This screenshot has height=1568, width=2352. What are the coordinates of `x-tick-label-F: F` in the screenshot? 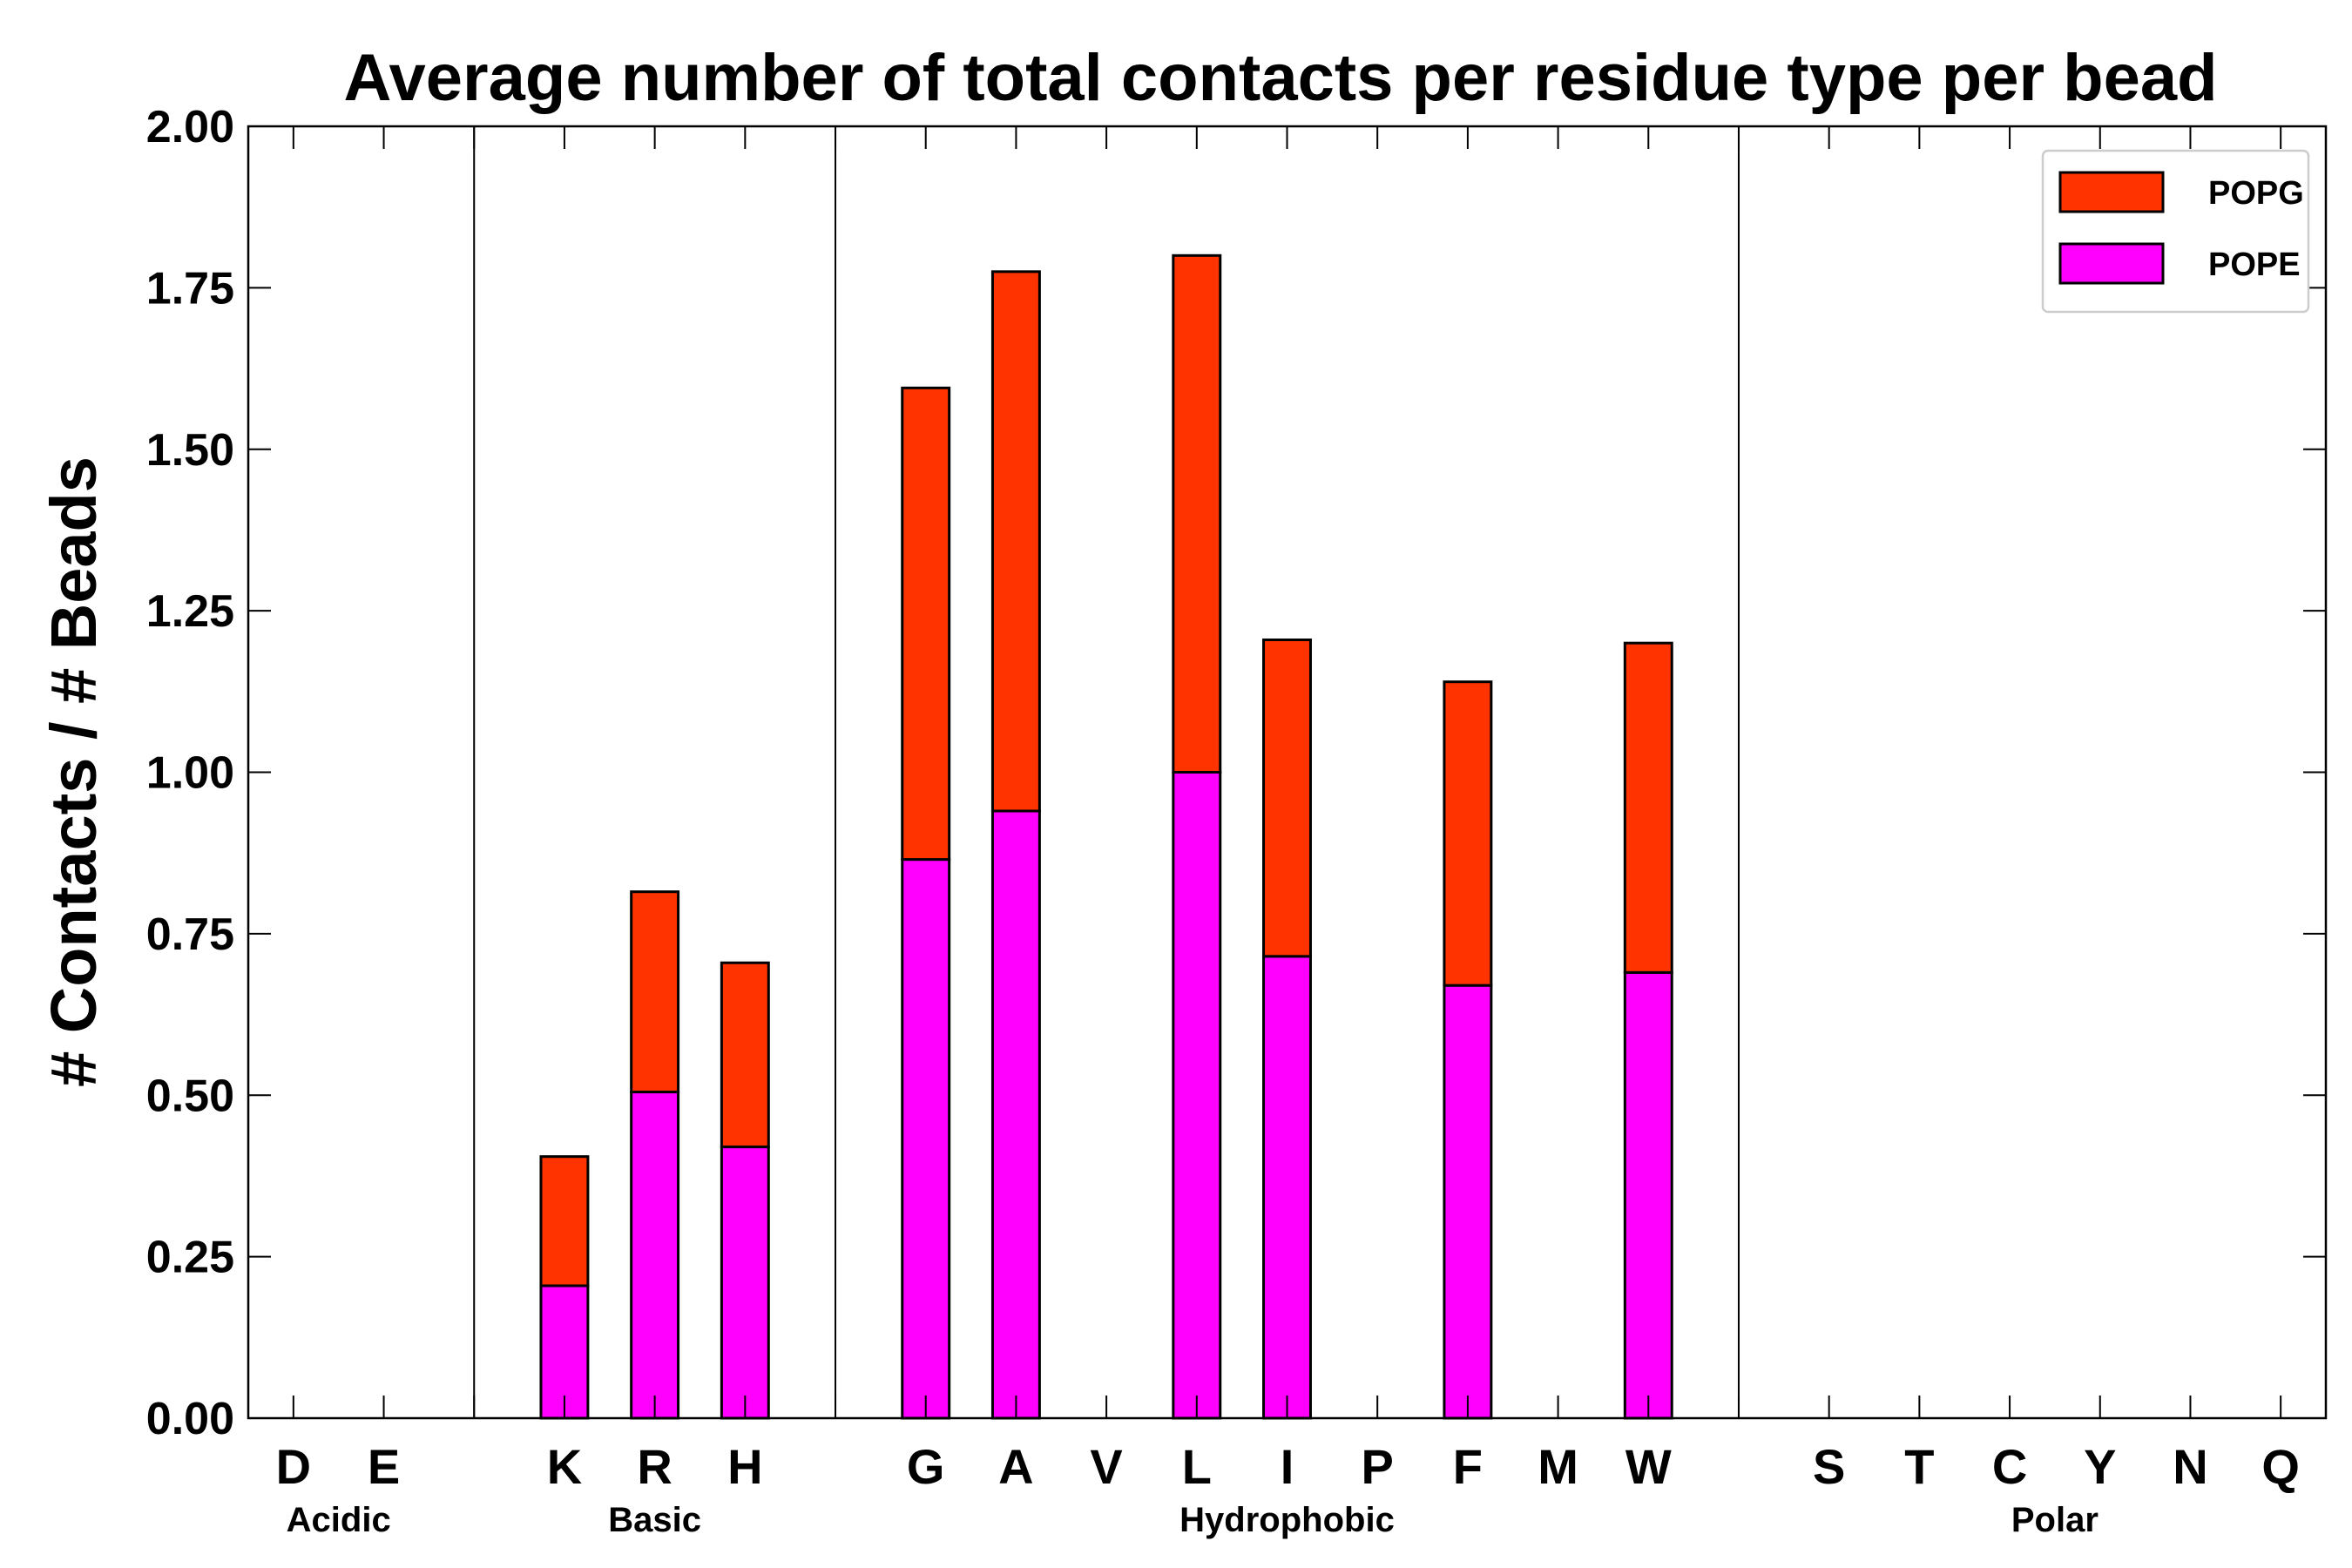 It's located at (1468, 1467).